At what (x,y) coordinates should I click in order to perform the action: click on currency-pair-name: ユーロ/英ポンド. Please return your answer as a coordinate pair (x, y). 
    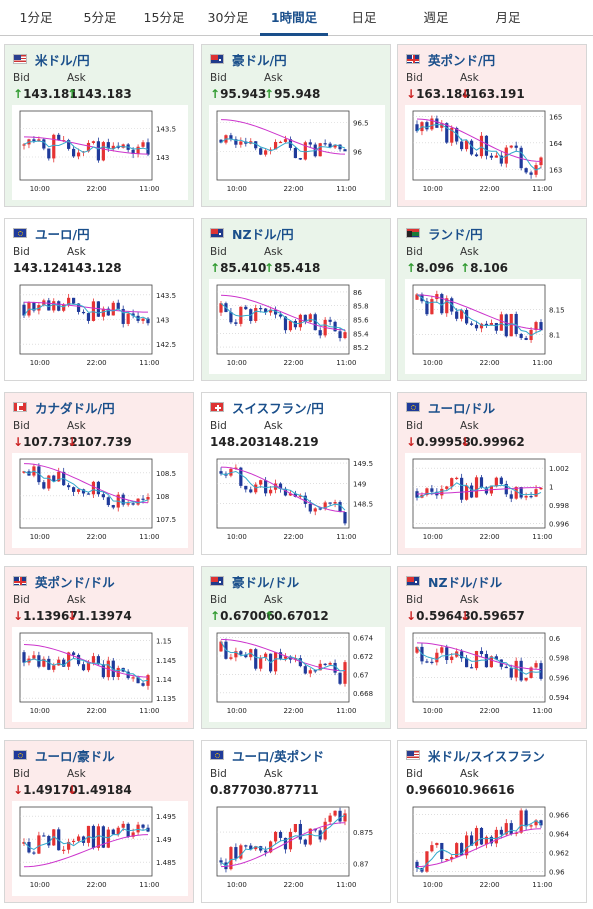
    Looking at the image, I should click on (278, 756).